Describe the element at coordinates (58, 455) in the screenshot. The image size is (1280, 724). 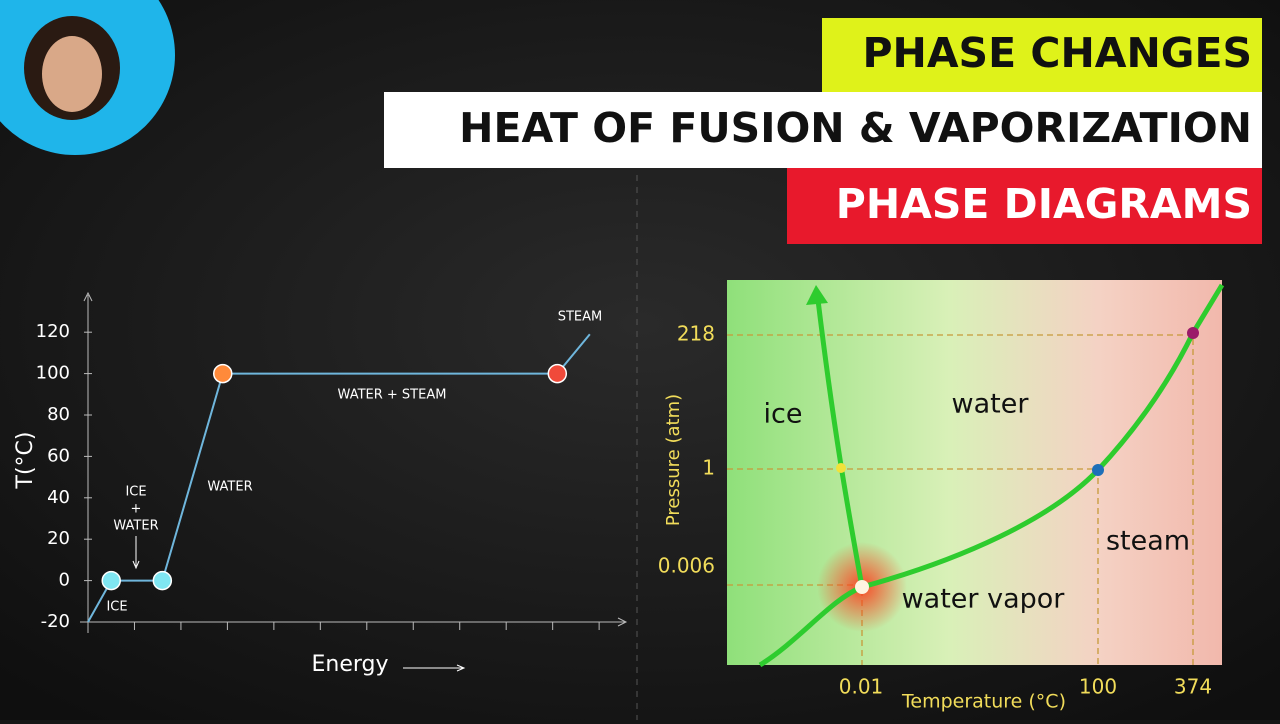
I see `y-tick-label: 60` at that location.